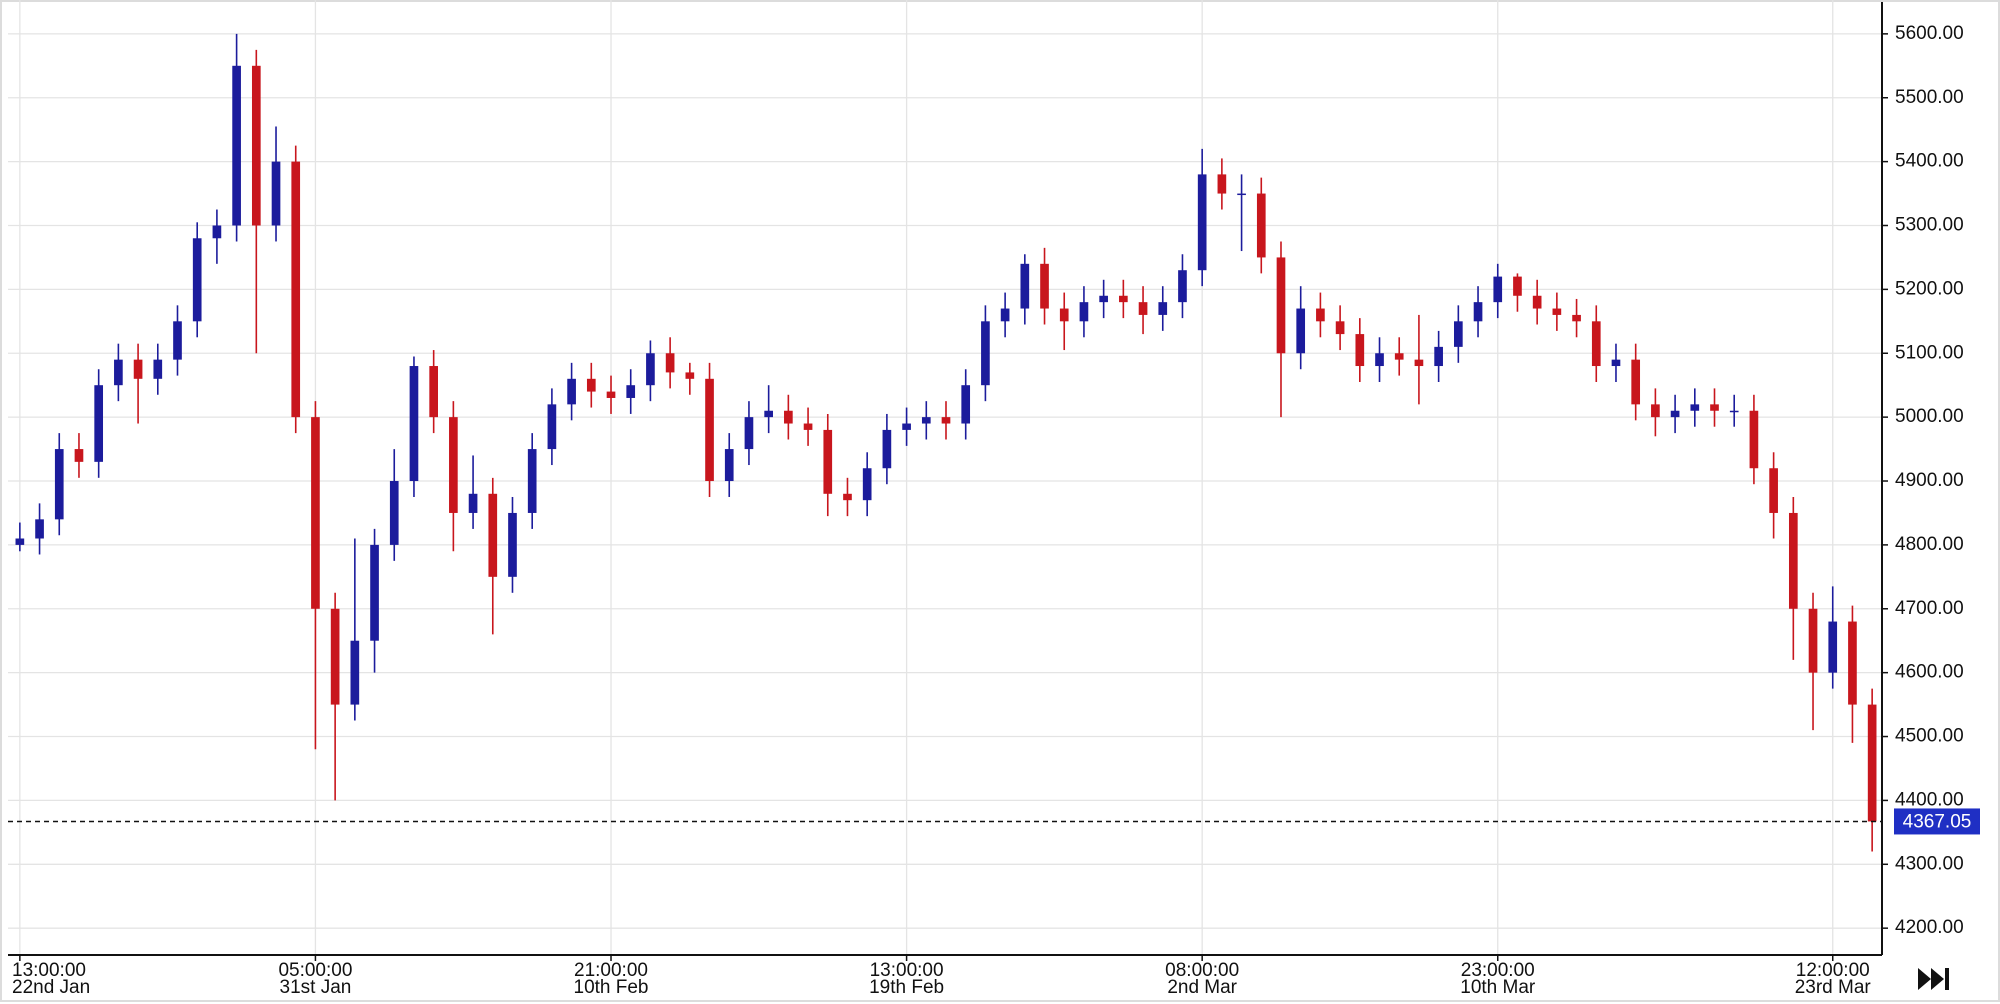 This screenshot has height=1004, width=2000. Describe the element at coordinates (1929, 736) in the screenshot. I see `y-tick-label: 4500.00` at that location.